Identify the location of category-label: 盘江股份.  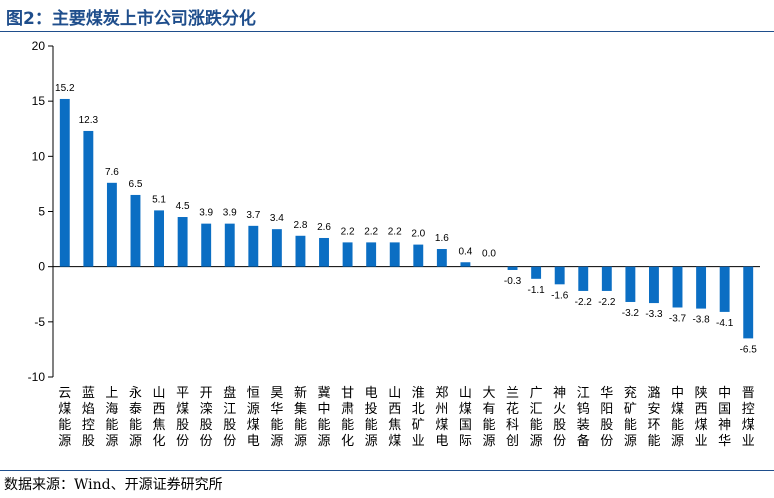
(229, 417).